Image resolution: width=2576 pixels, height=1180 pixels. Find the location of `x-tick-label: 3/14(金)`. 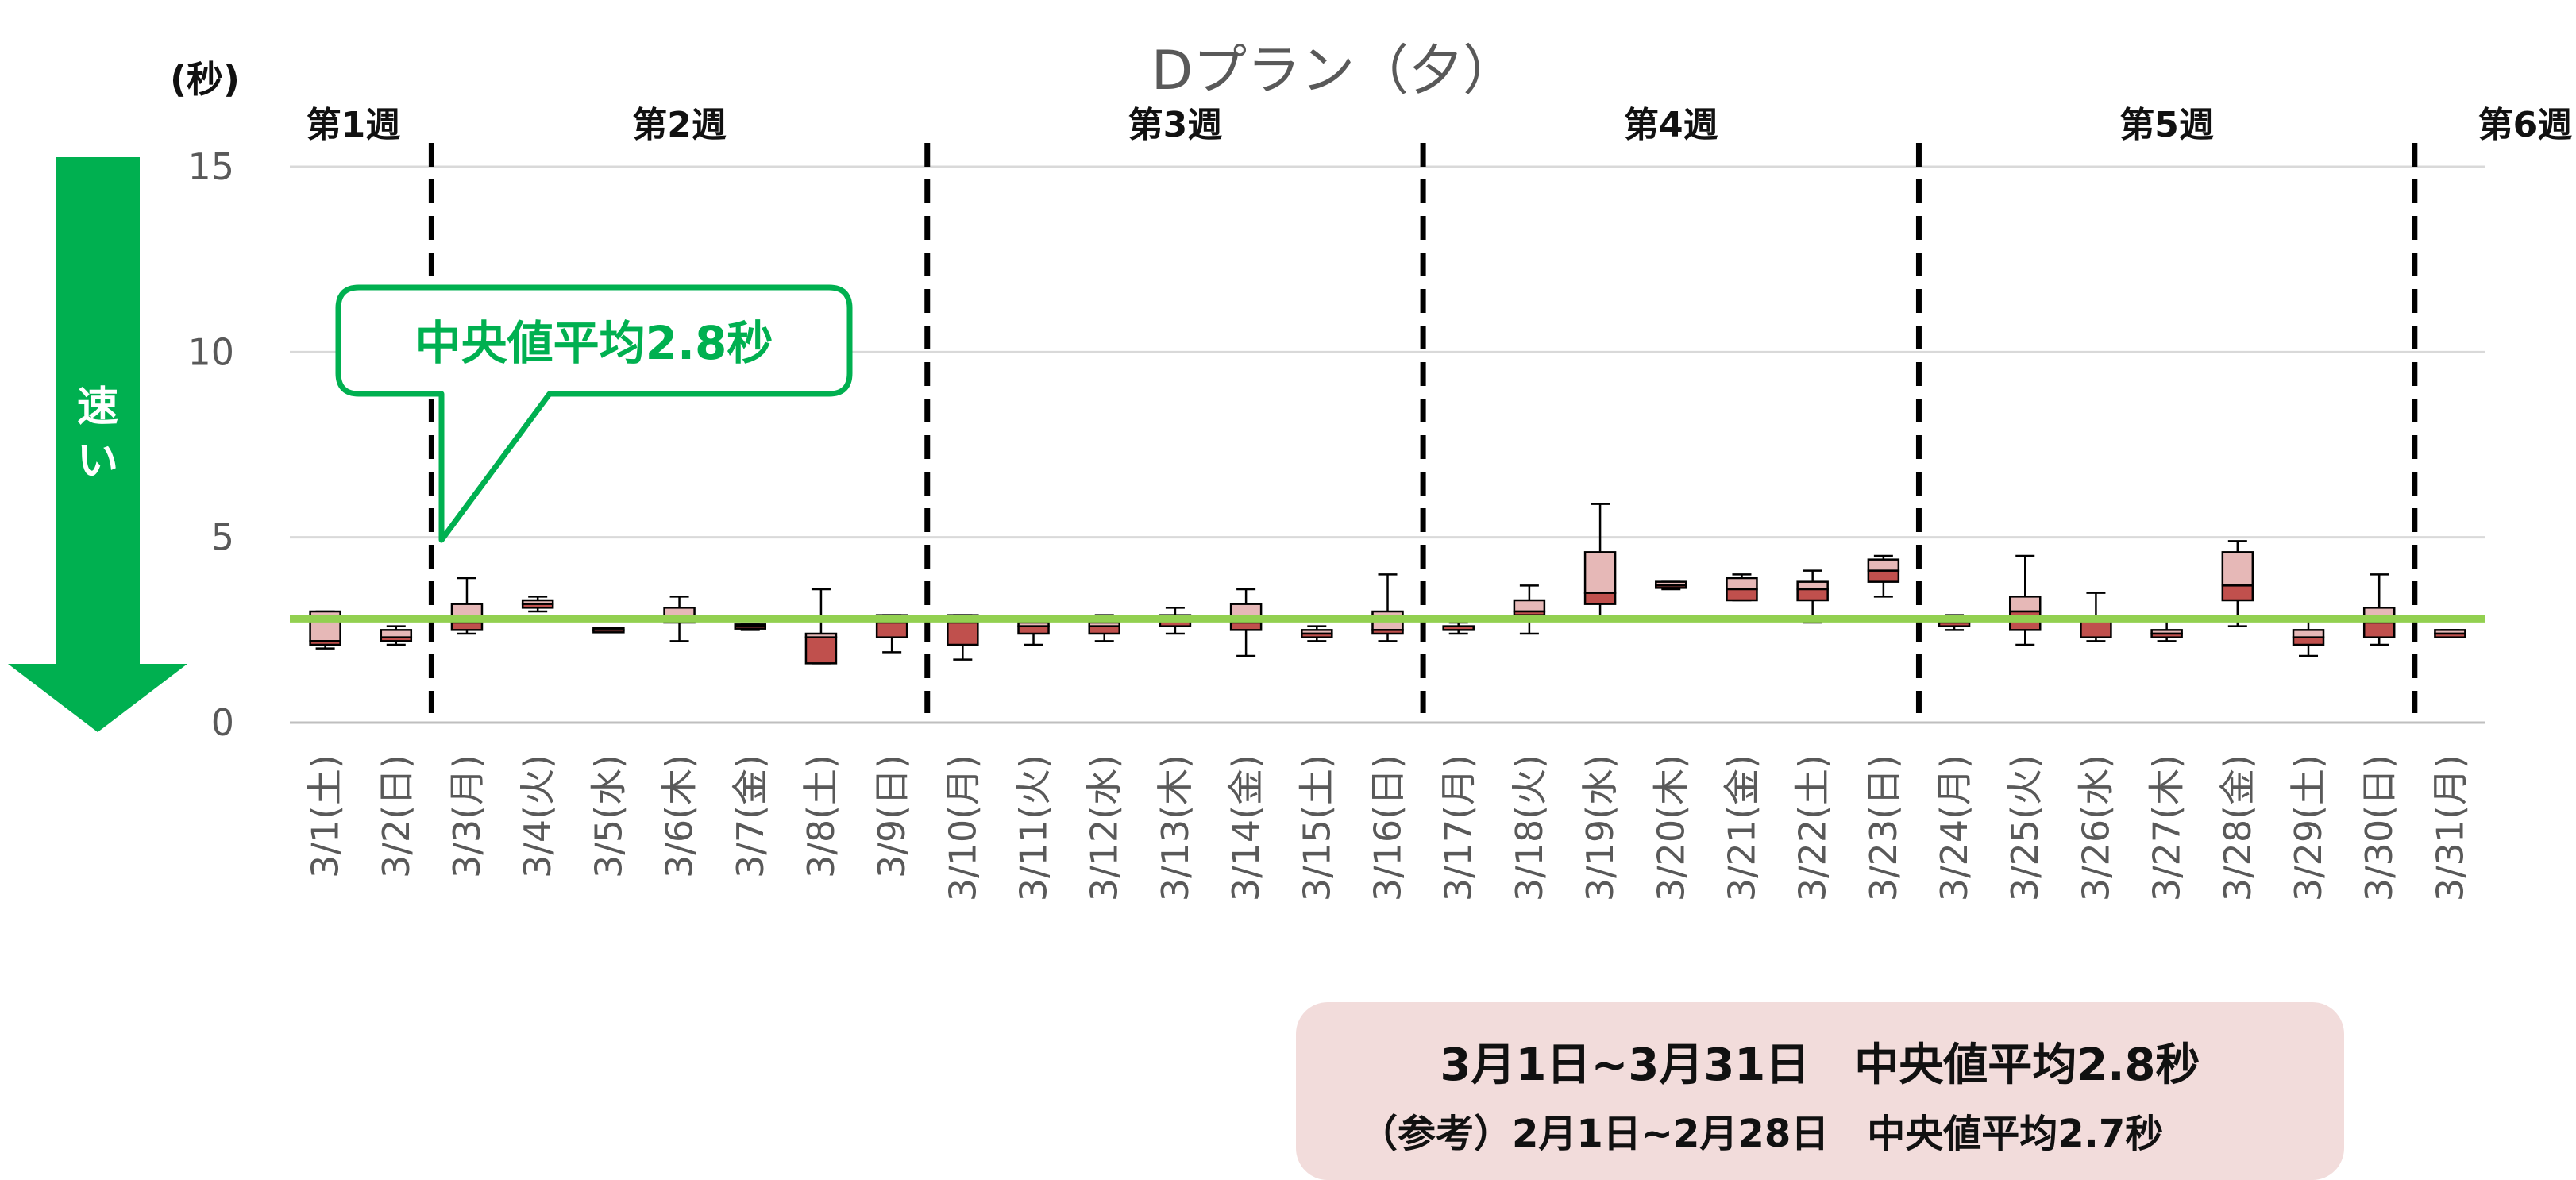

x-tick-label: 3/14(金) is located at coordinates (1245, 827).